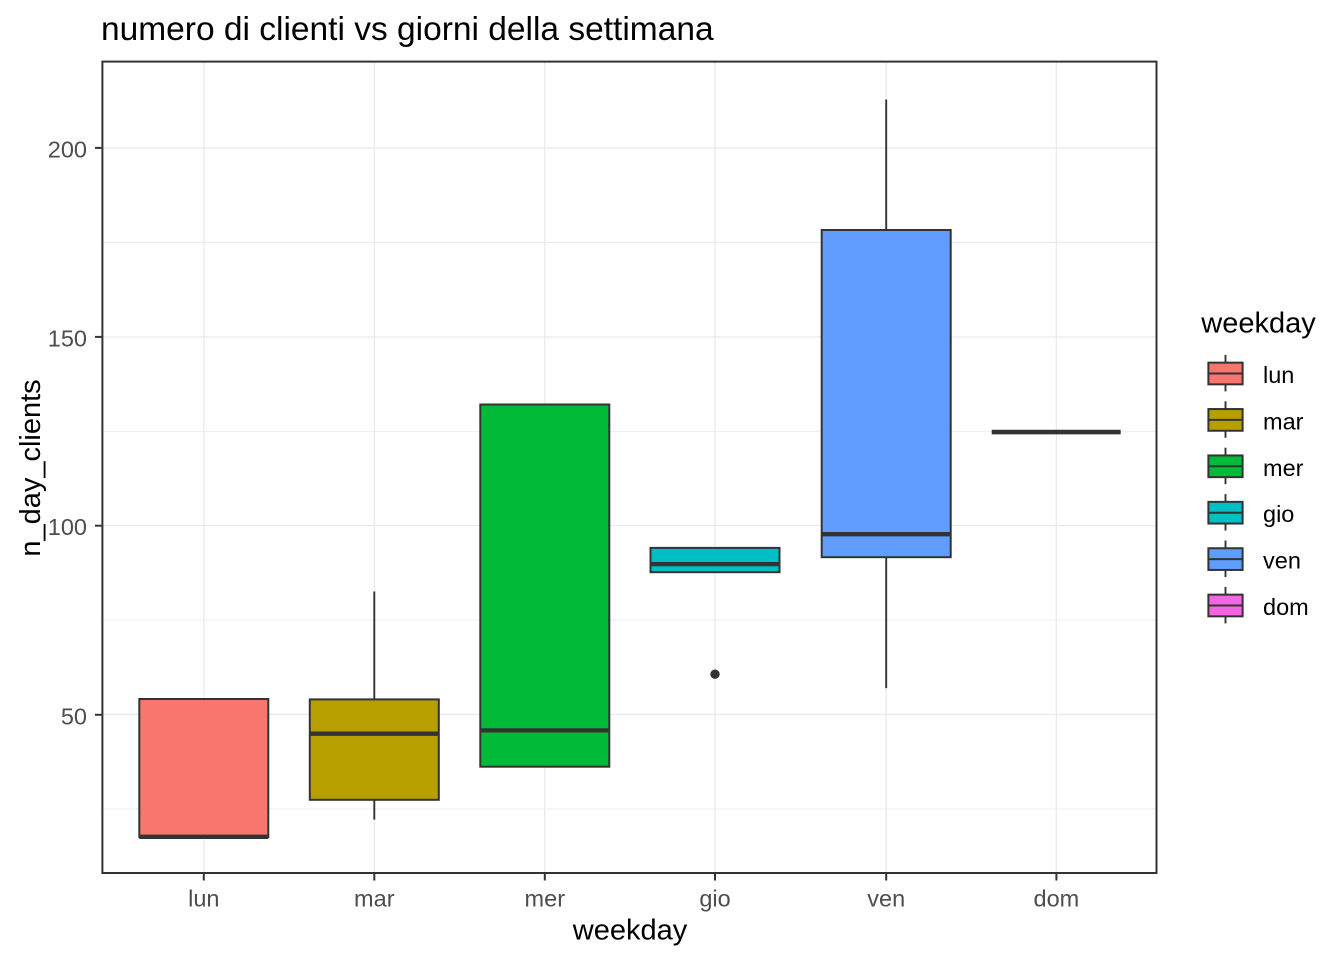  What do you see at coordinates (31, 467) in the screenshot?
I see `svg-text: n_day_clients` at bounding box center [31, 467].